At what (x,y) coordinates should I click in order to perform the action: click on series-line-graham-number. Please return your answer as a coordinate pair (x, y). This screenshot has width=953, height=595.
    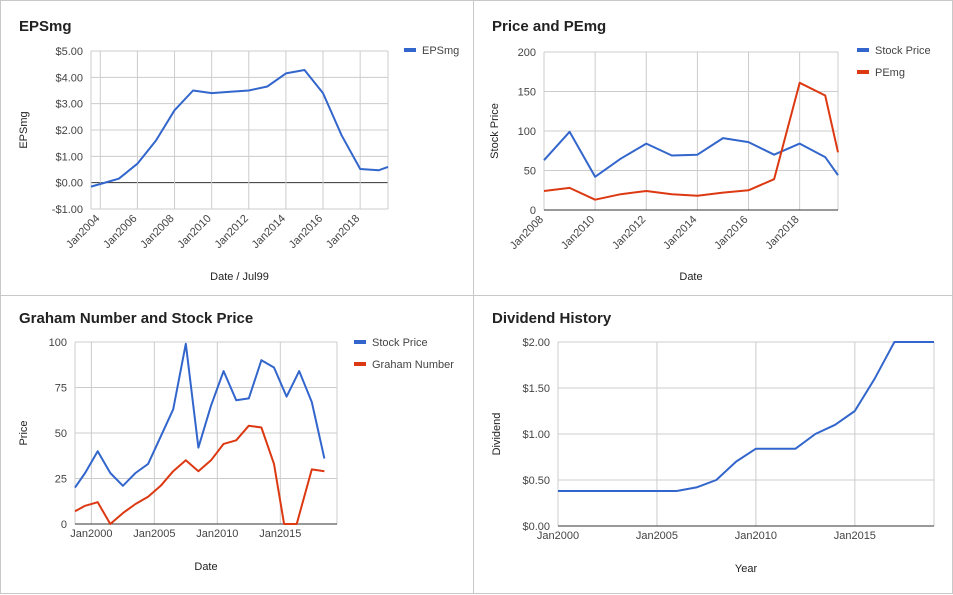
    Looking at the image, I should click on (199, 474).